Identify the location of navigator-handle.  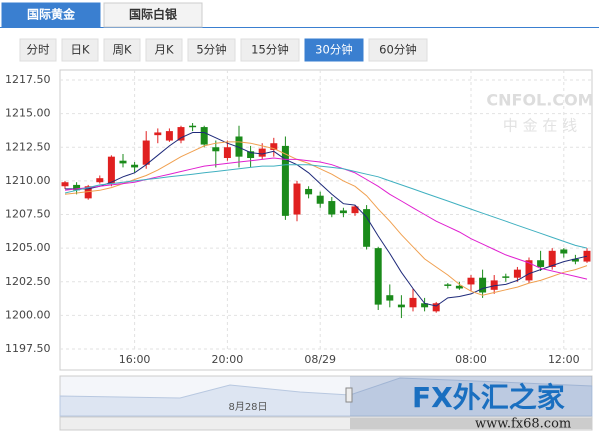
(349, 395).